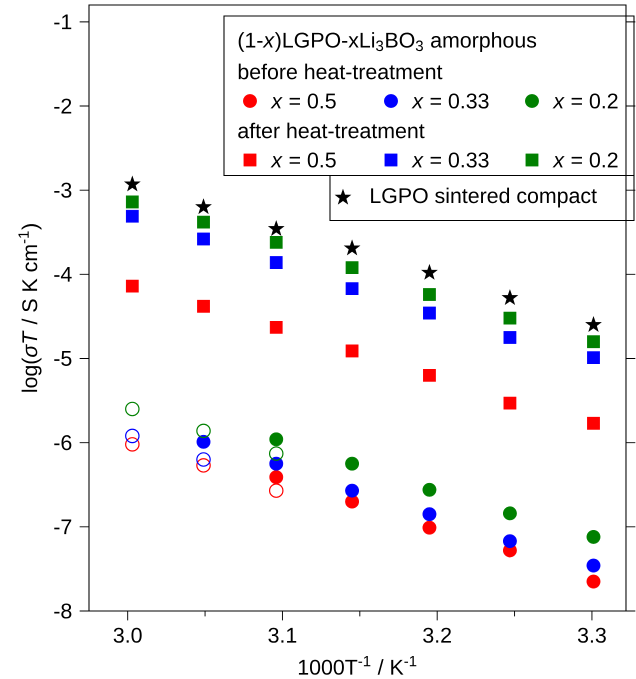 The image size is (636, 679). Describe the element at coordinates (63, 526) in the screenshot. I see `y-tick-label: -7` at that location.